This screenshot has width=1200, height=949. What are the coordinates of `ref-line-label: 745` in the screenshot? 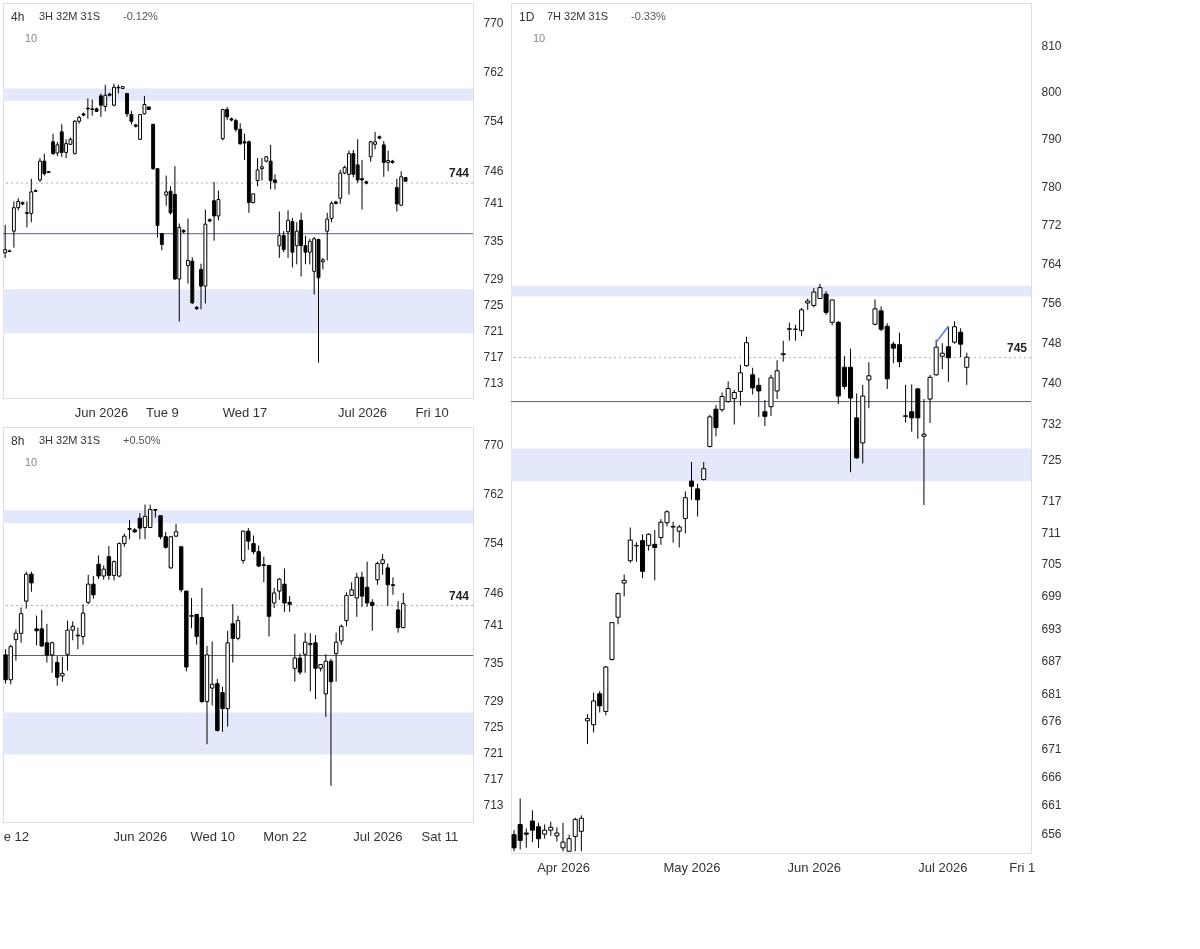 It's located at (1017, 347).